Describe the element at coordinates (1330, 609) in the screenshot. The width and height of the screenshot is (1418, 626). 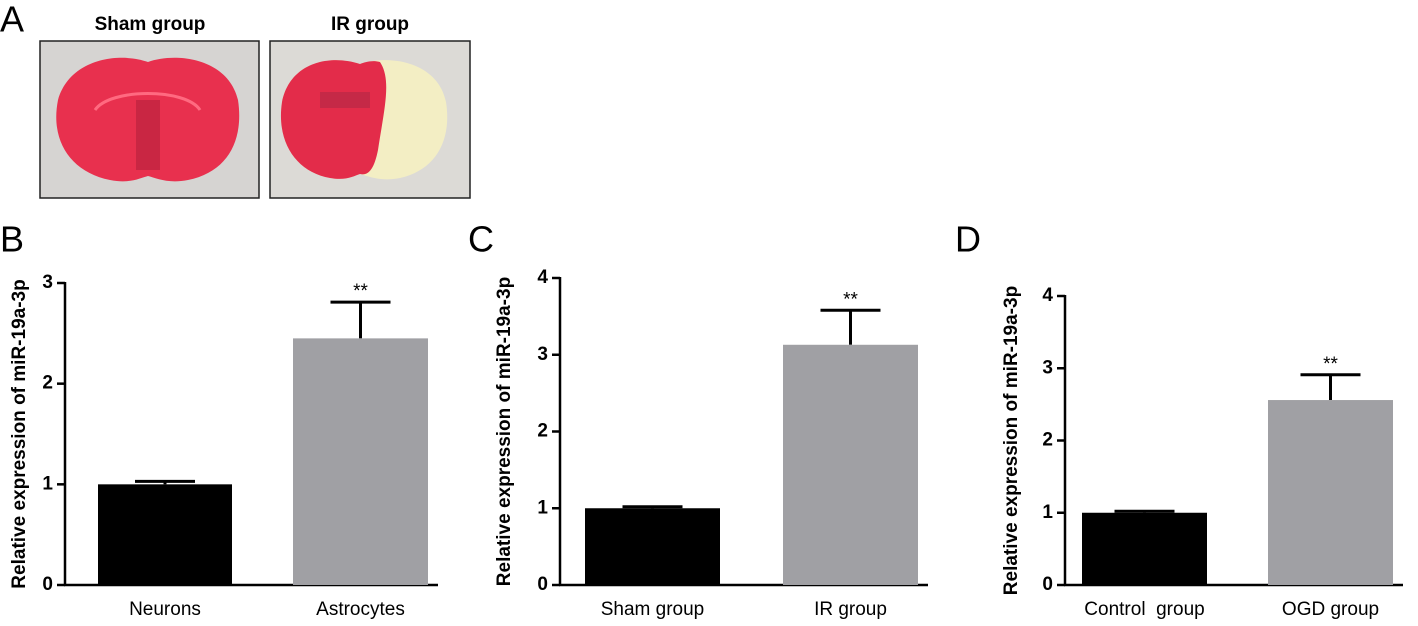
I see `x-tick-label: OGD group` at that location.